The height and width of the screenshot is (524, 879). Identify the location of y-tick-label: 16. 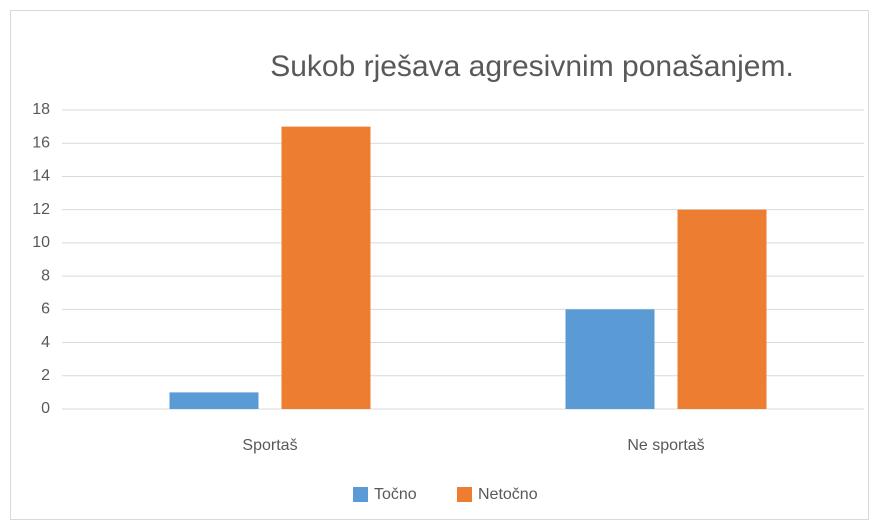
(41, 142).